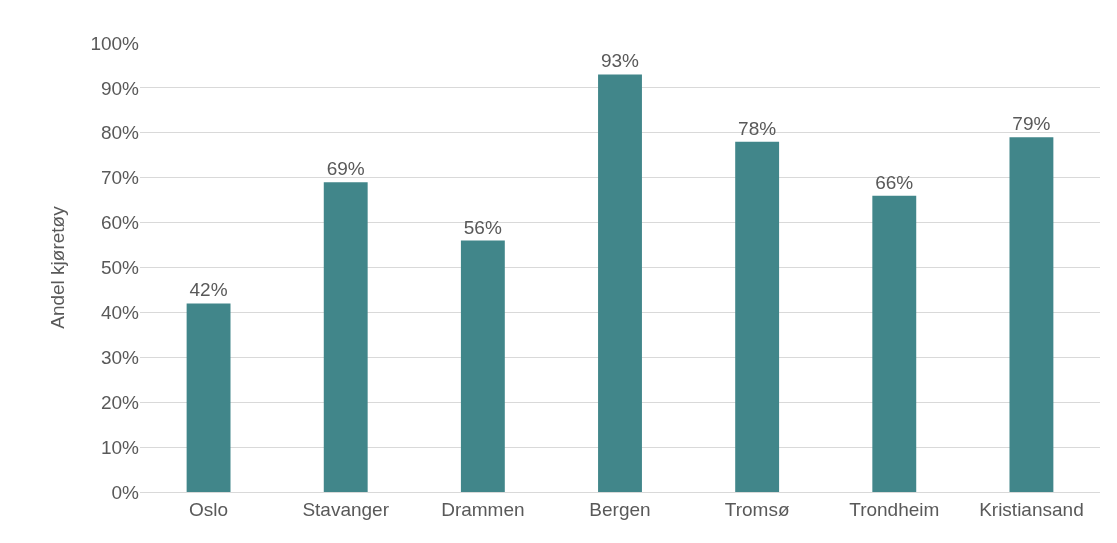 This screenshot has height=543, width=1117. What do you see at coordinates (120, 447) in the screenshot?
I see `y-tick-label: 10%` at bounding box center [120, 447].